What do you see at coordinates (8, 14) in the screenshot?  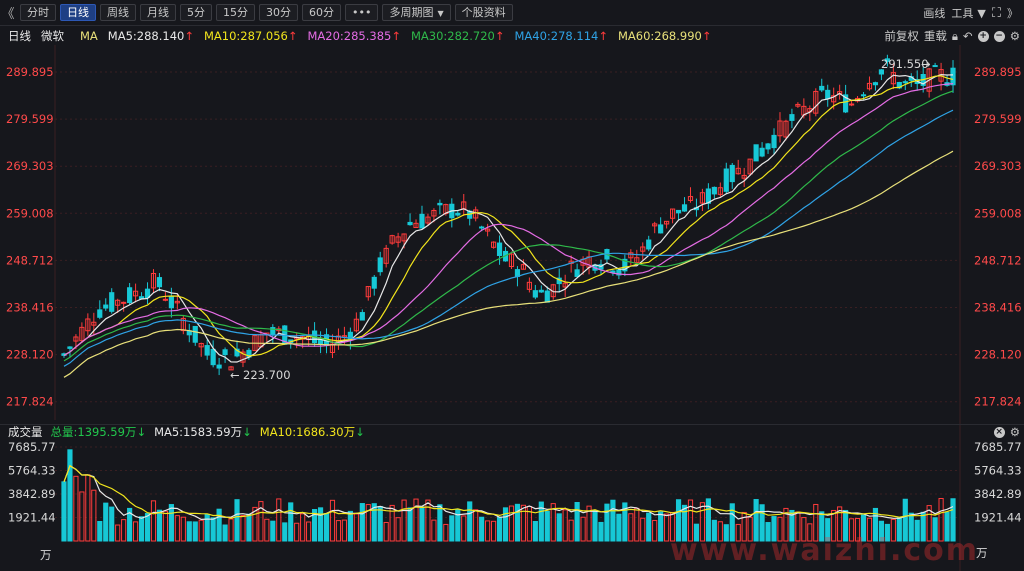 I see `collapse-left-icon: 《` at bounding box center [8, 14].